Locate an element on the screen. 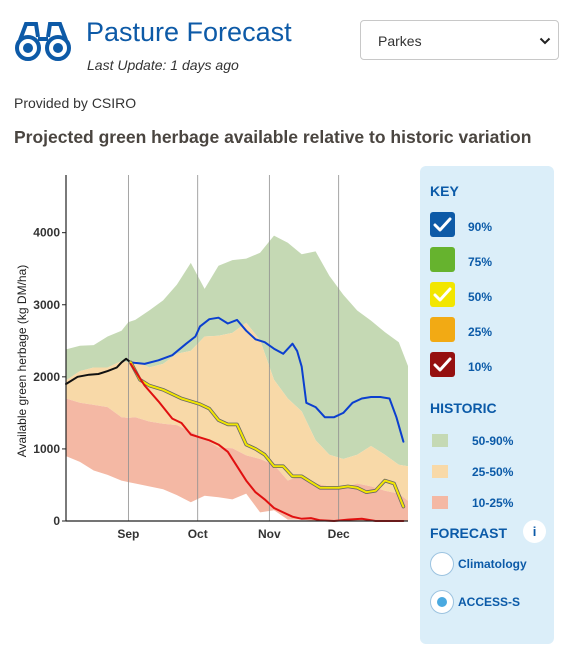  key-label-75: 75% is located at coordinates (480, 262).